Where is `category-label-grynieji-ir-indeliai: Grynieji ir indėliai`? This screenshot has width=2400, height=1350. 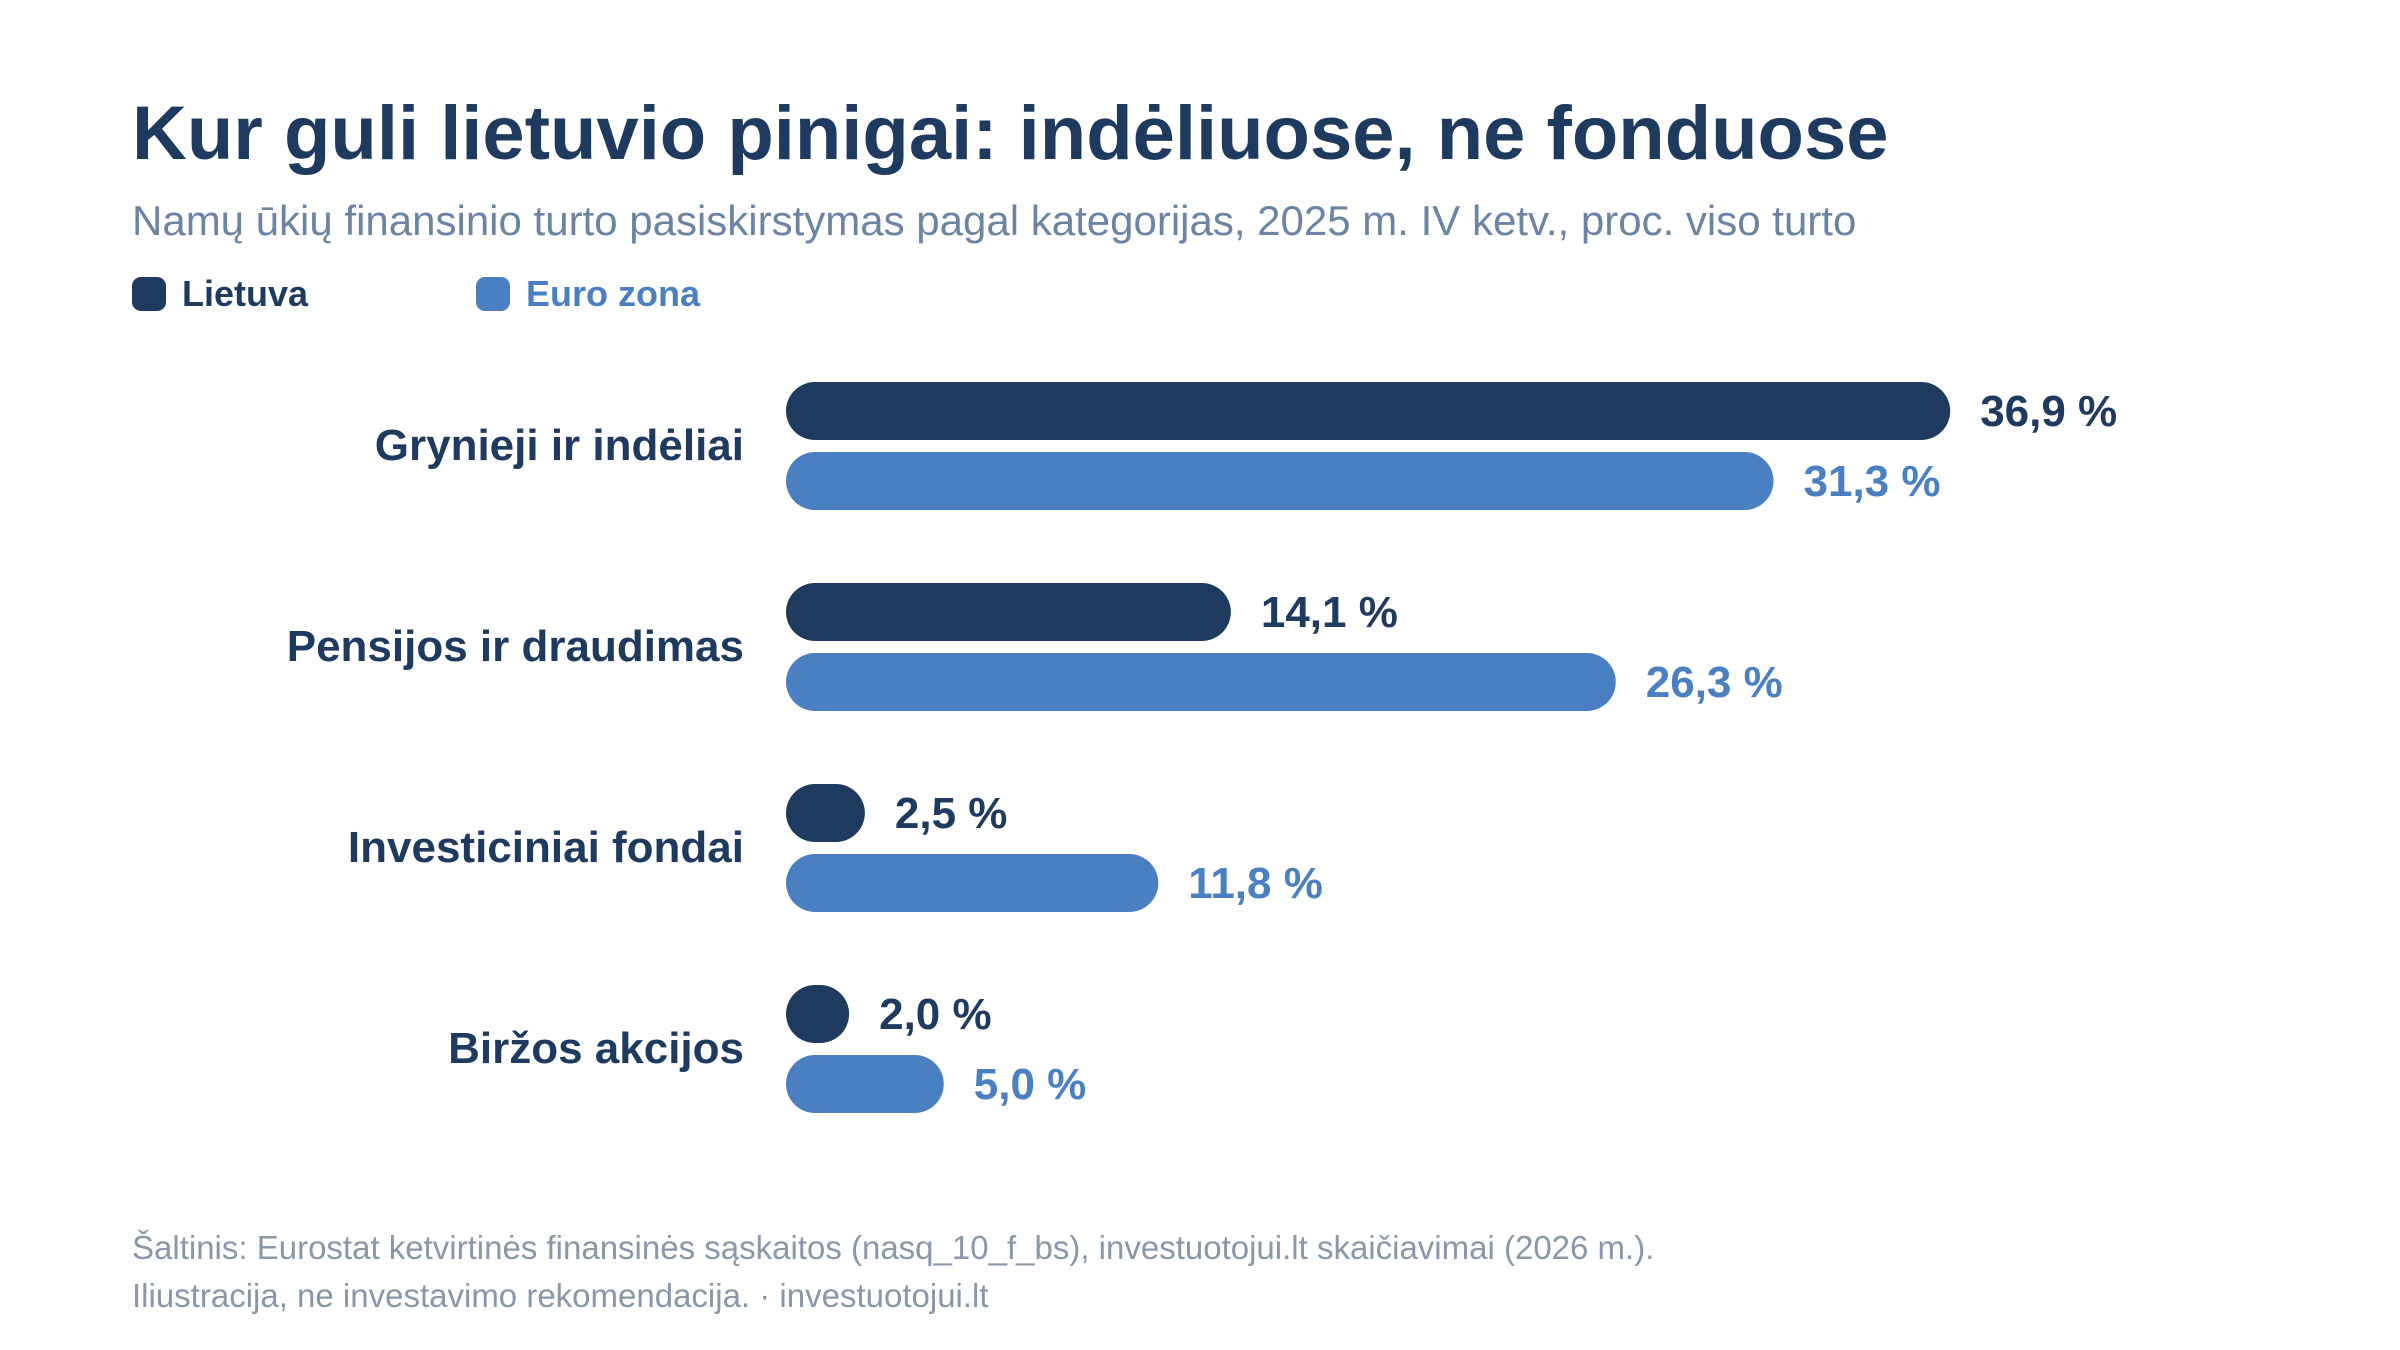
category-label-grynieji-ir-indeliai: Grynieji ir indėliai is located at coordinates (559, 445).